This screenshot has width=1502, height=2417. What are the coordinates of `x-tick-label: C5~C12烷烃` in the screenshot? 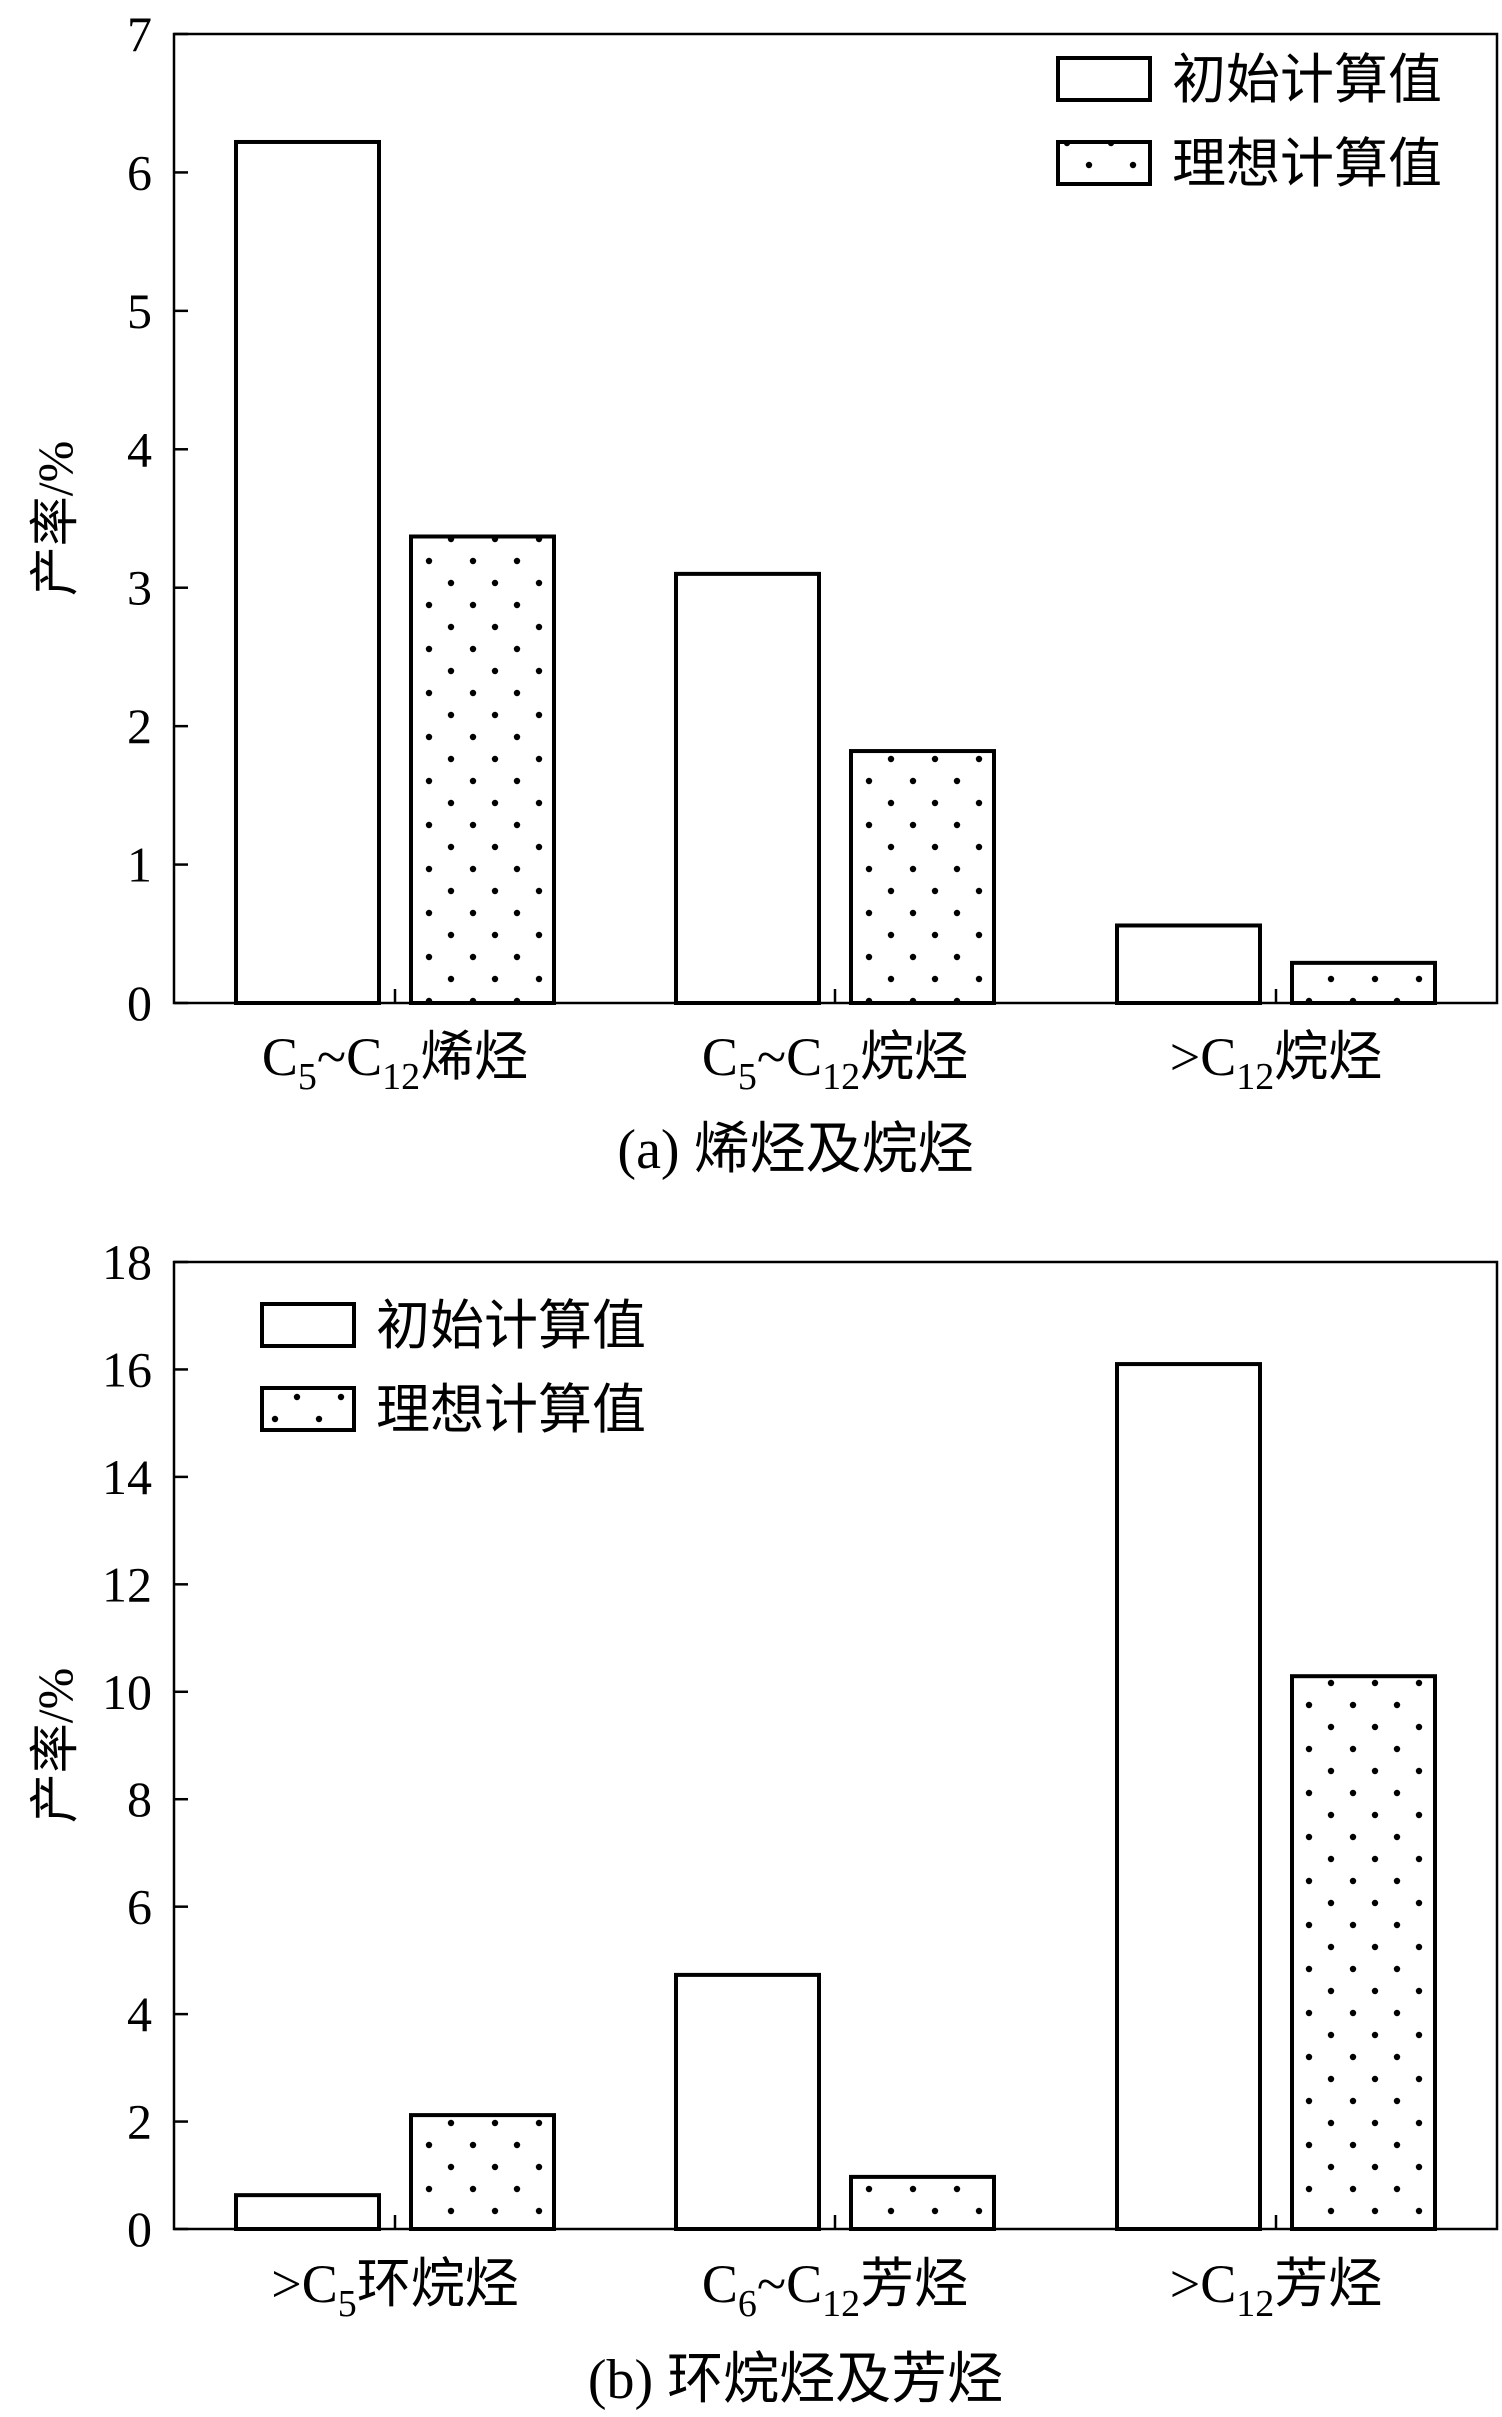 It's located at (835, 1062).